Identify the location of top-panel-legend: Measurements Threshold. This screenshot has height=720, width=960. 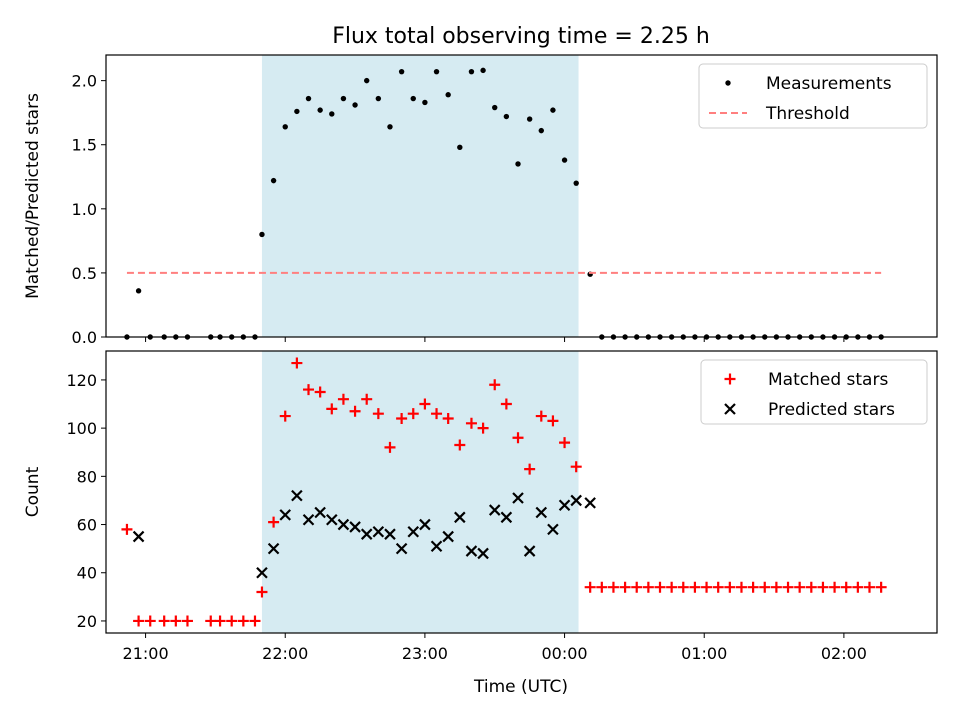
(813, 96).